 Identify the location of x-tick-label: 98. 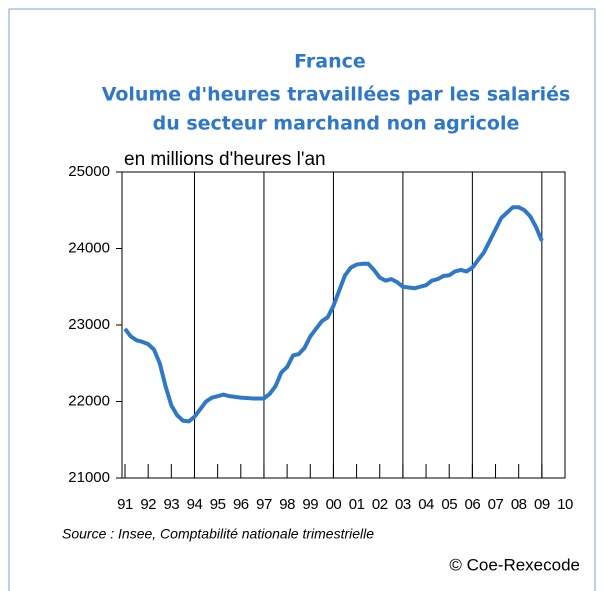
(287, 504).